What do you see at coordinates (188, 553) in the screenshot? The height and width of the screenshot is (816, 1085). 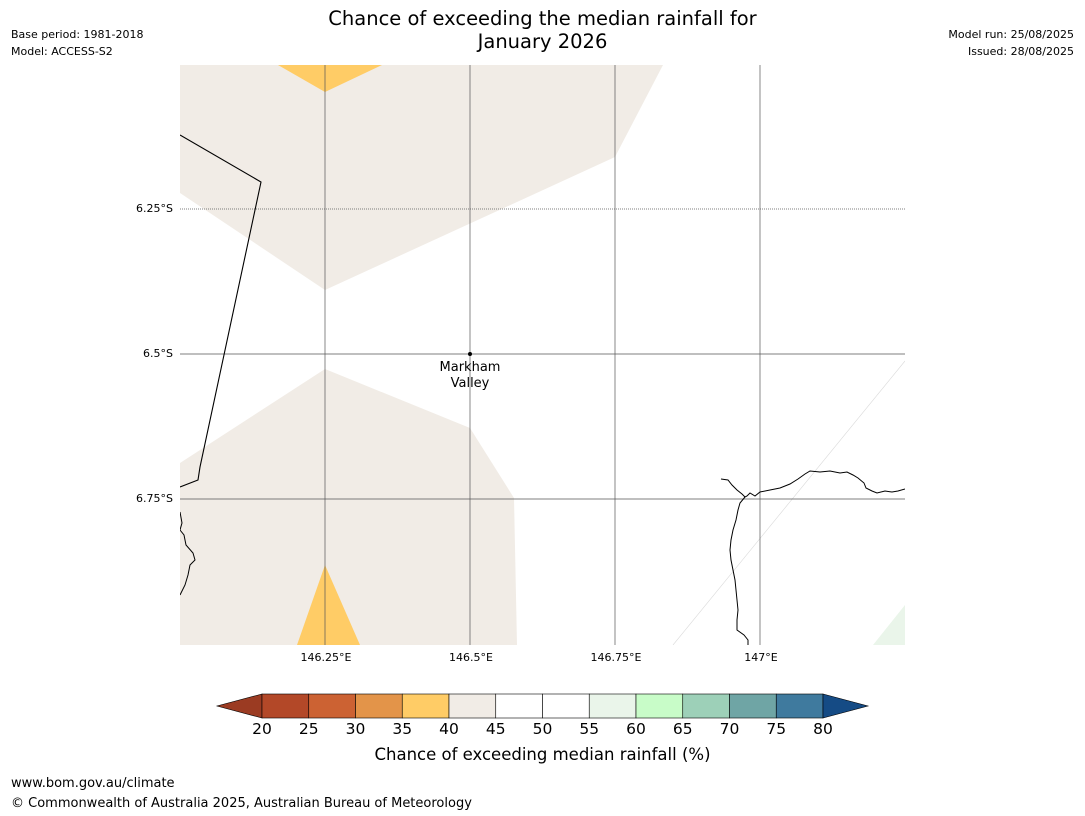 I see `coastline-west` at bounding box center [188, 553].